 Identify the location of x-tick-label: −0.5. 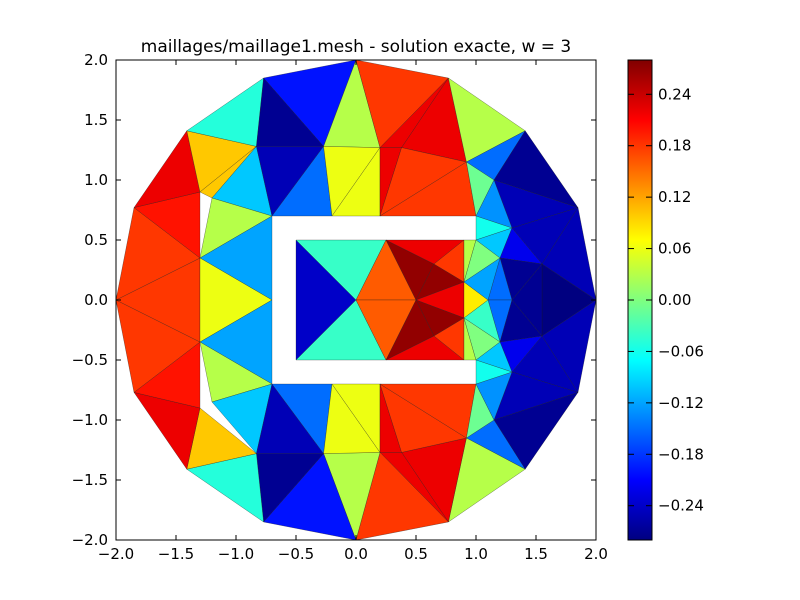
(296, 554).